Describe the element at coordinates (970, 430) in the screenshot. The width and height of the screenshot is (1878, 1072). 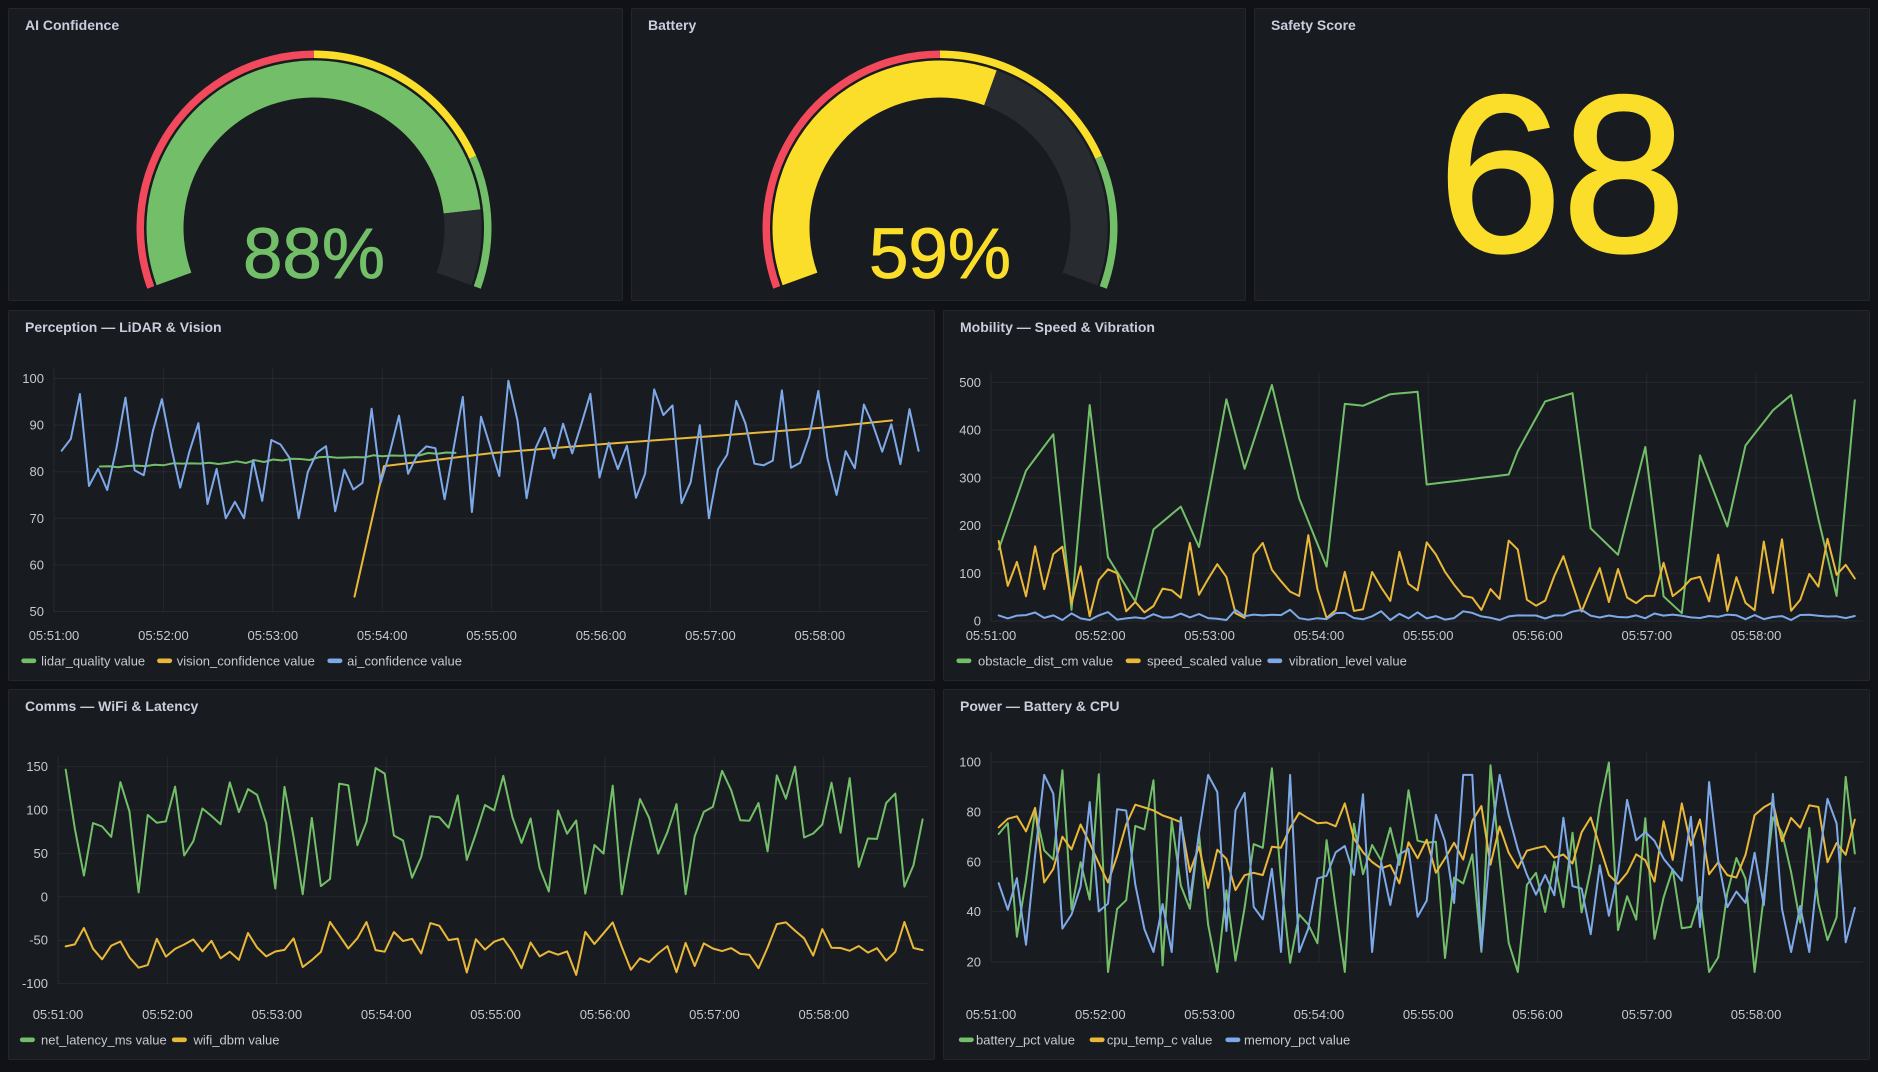
I see `svg-text: 400` at that location.